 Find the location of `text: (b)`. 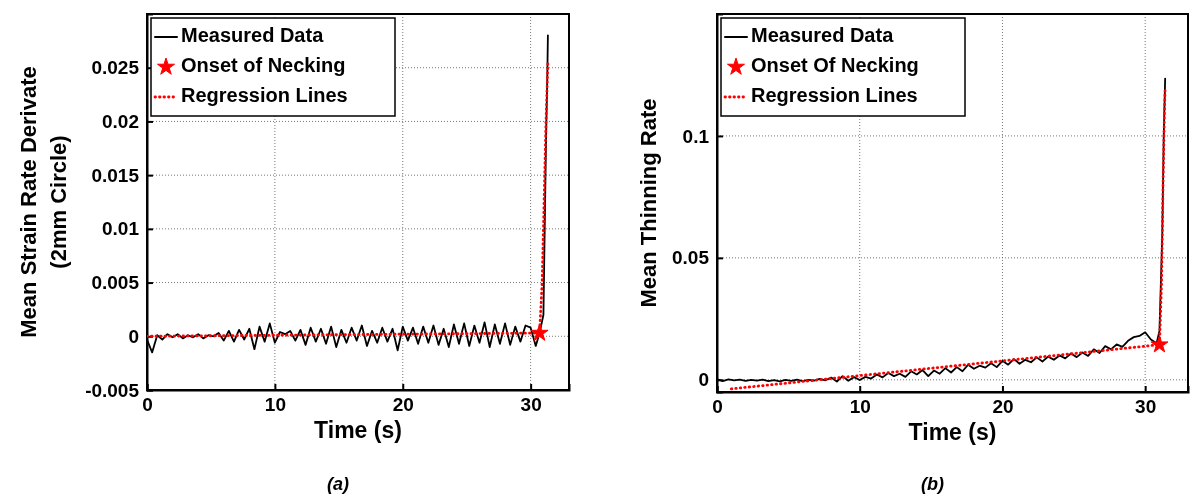

text: (b) is located at coordinates (932, 484).